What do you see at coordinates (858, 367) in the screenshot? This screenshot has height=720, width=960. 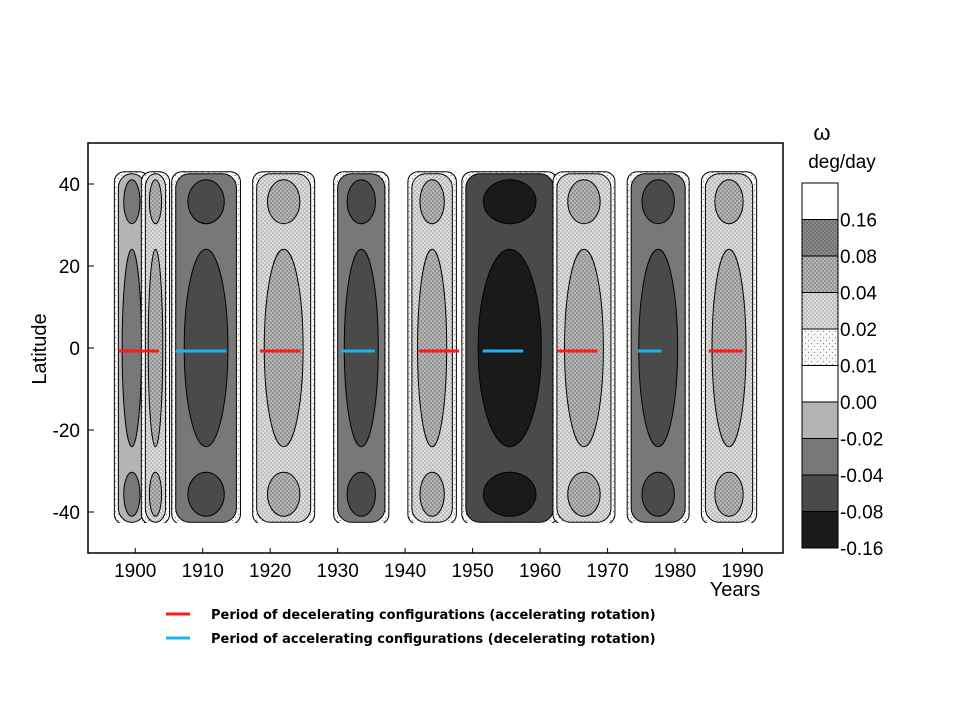 I see `colorbar-label: 0.01` at bounding box center [858, 367].